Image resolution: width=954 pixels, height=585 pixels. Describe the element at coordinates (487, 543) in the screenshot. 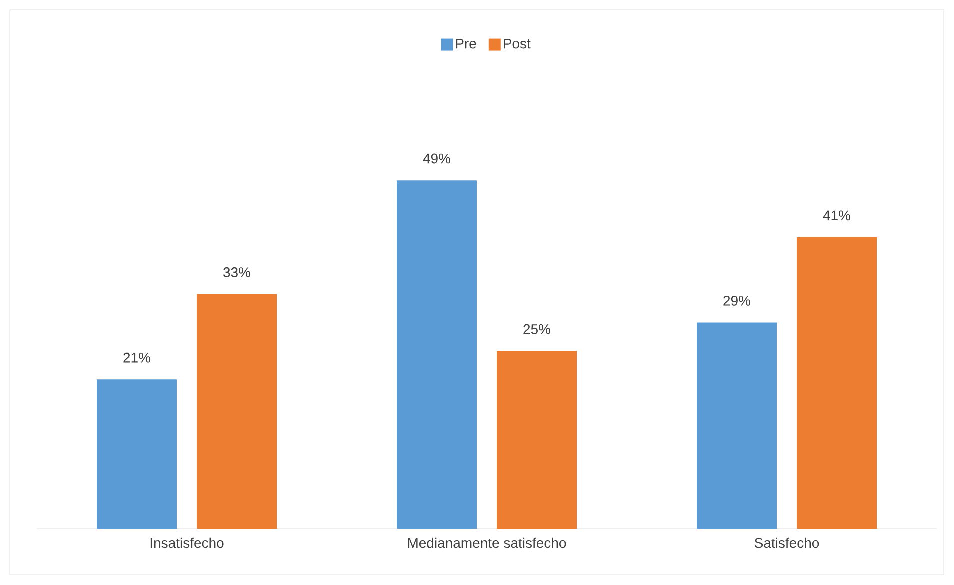

I see `x-tick-label: Medianamente satisfecho` at that location.